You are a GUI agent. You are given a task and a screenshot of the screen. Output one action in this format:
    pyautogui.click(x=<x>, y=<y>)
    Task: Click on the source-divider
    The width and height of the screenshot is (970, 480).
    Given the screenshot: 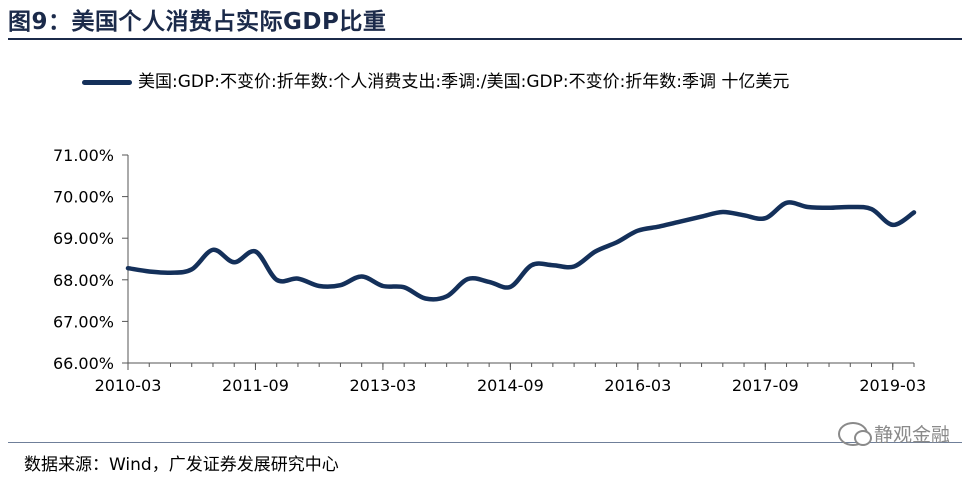 What is the action you would take?
    pyautogui.click(x=485, y=442)
    